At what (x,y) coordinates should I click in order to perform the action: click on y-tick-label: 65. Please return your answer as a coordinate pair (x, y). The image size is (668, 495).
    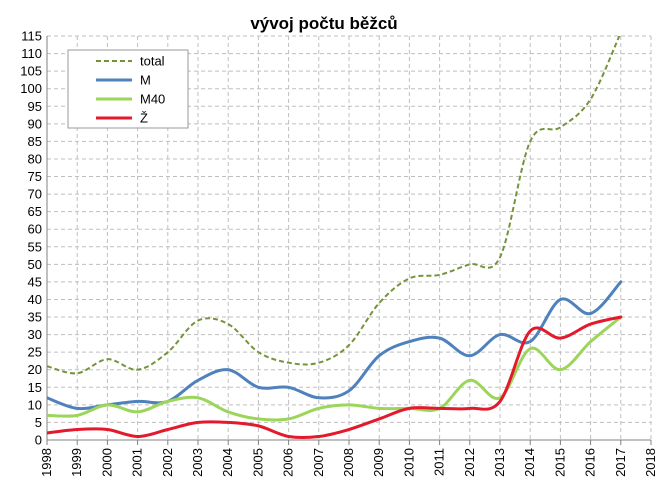
    Looking at the image, I should click on (35, 211).